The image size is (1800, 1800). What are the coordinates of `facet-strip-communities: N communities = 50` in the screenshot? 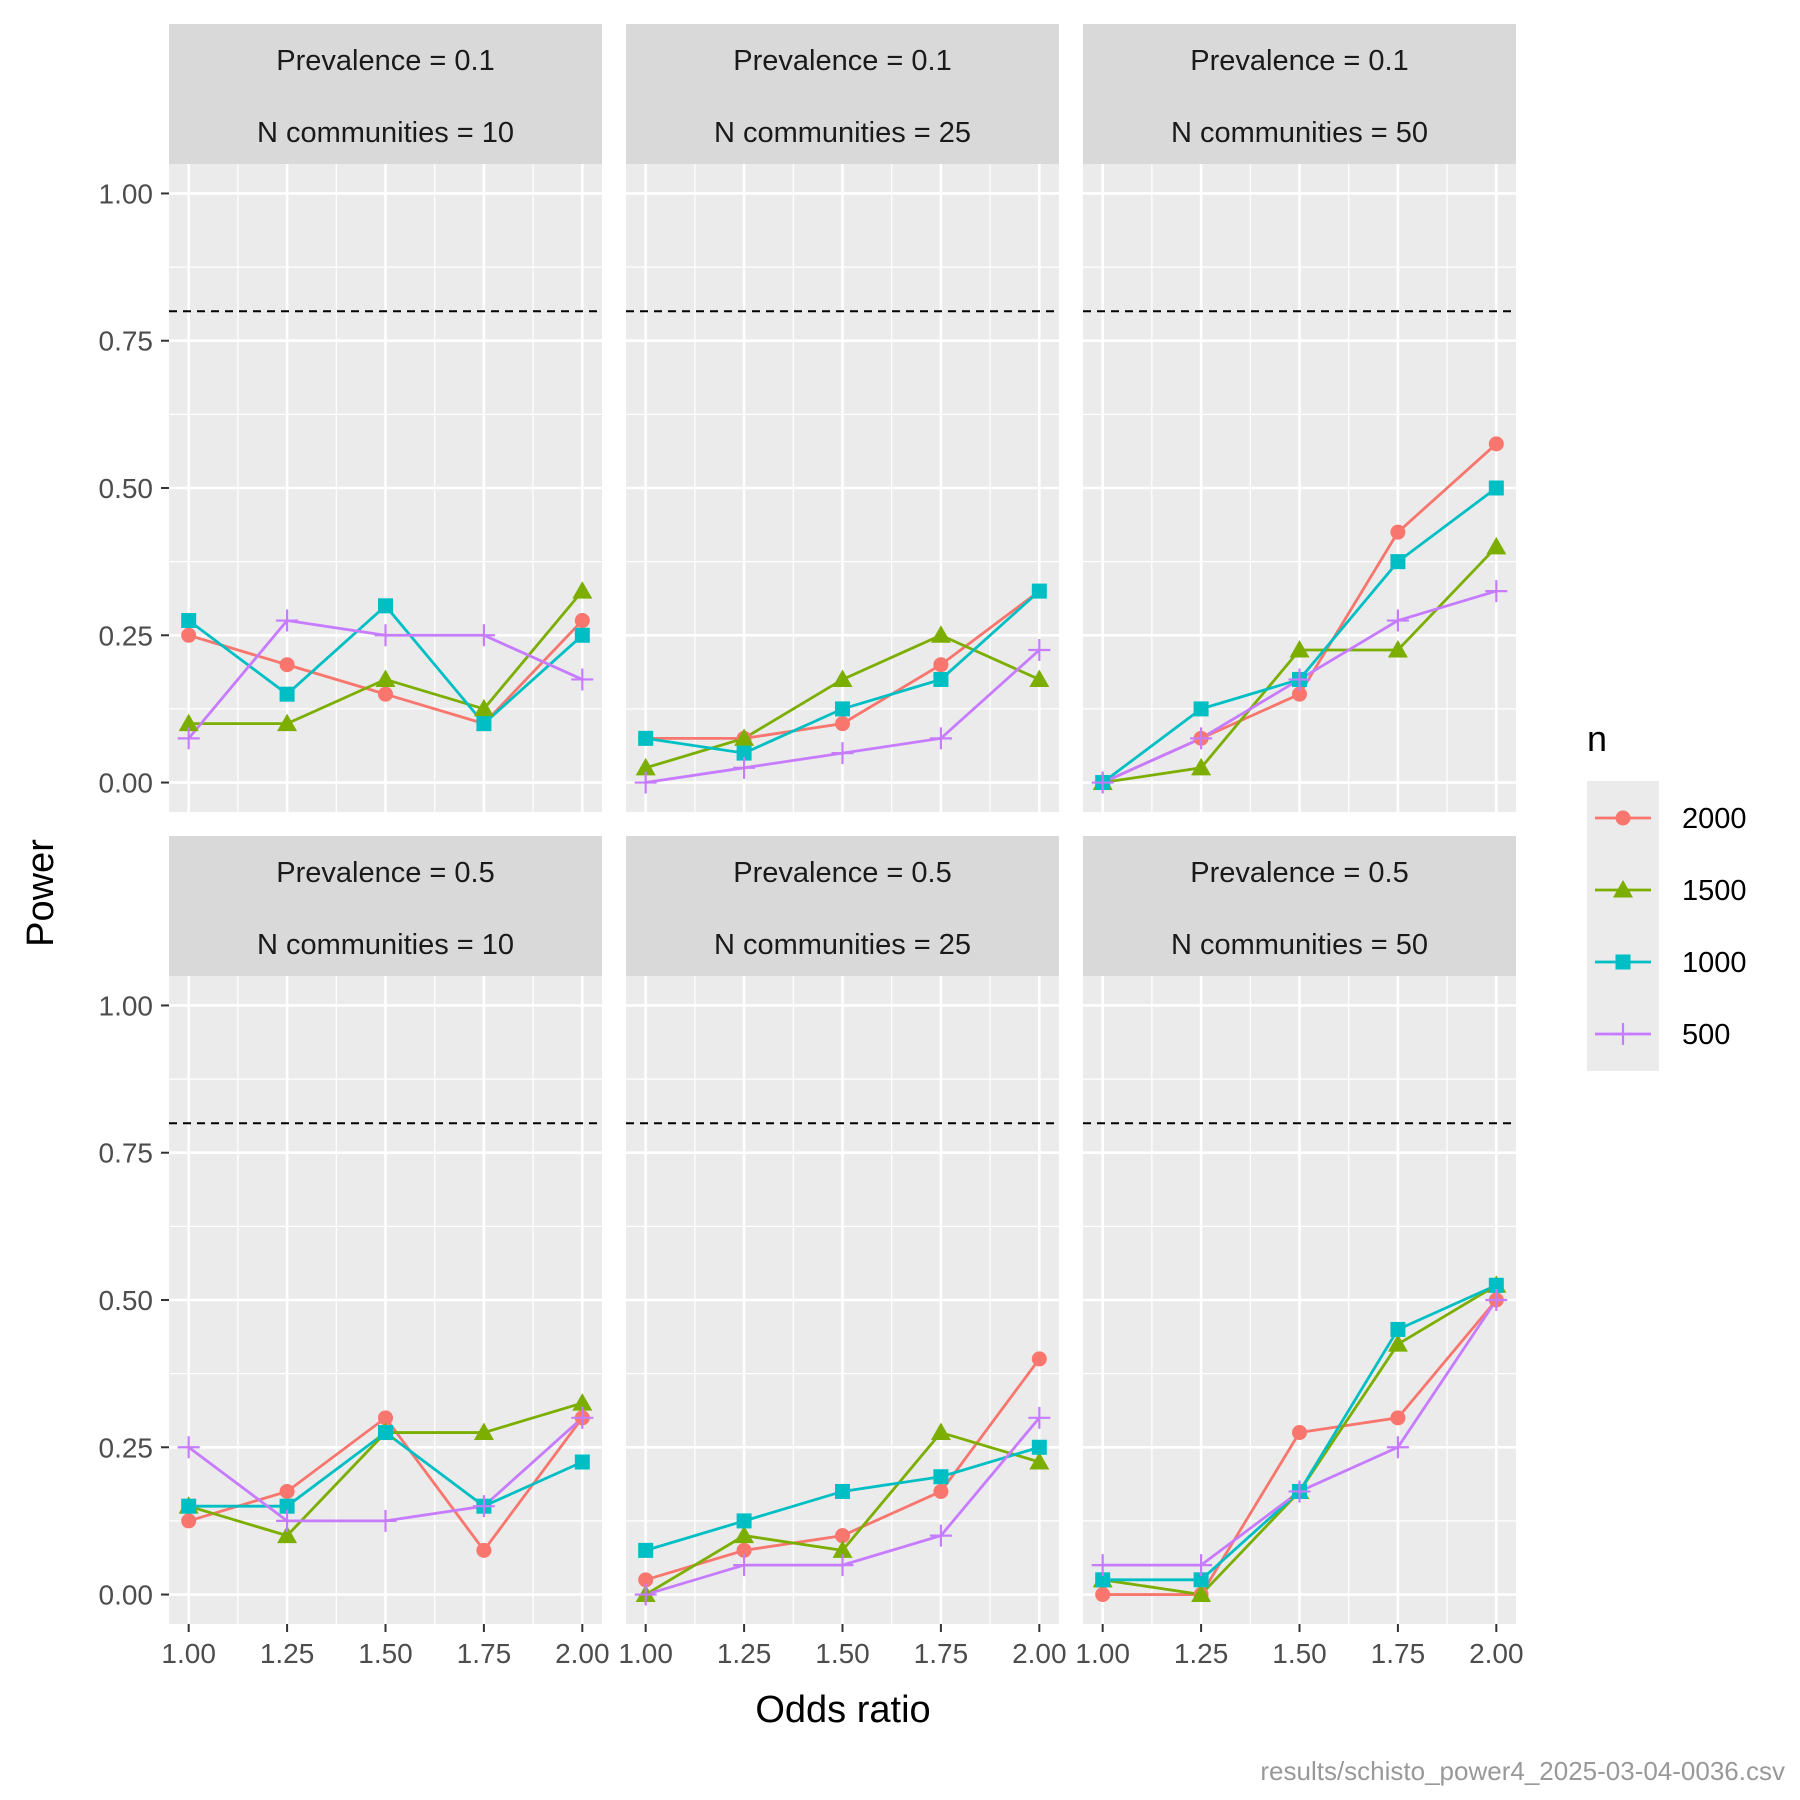 It's located at (1299, 133).